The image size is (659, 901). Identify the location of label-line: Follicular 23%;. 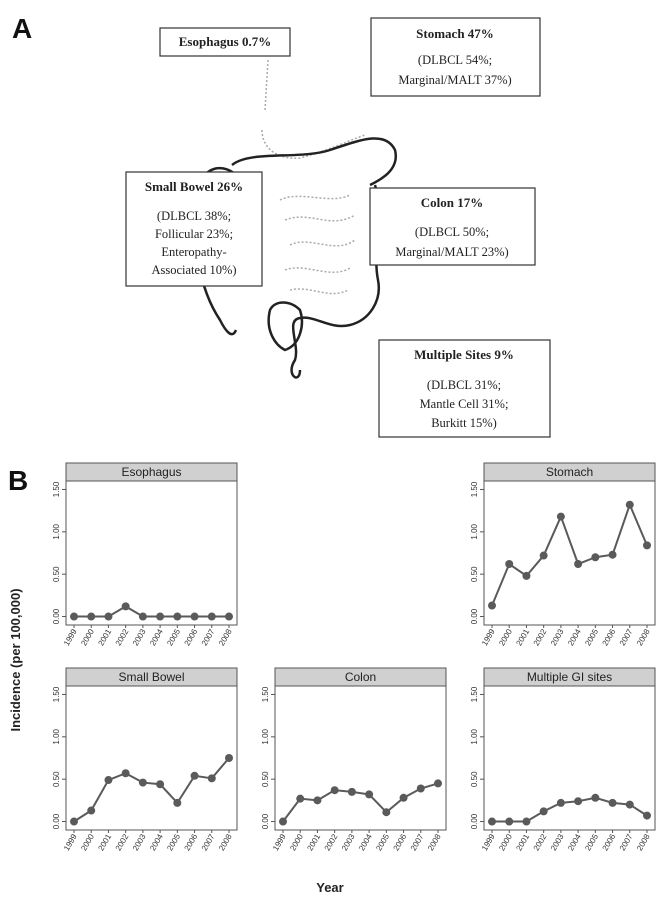
(194, 234).